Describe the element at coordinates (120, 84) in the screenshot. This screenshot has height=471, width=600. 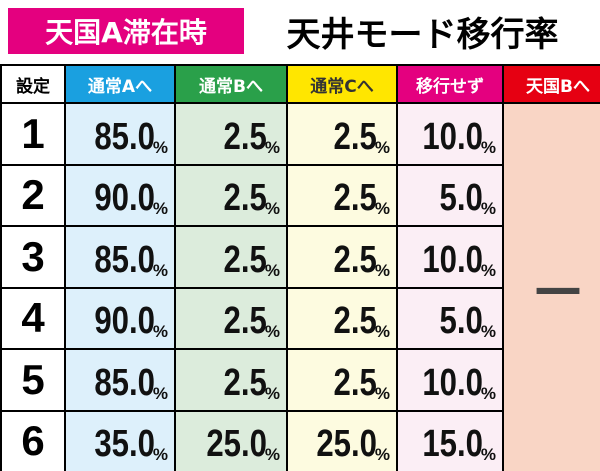
I see `column-header: 通常Aへ` at that location.